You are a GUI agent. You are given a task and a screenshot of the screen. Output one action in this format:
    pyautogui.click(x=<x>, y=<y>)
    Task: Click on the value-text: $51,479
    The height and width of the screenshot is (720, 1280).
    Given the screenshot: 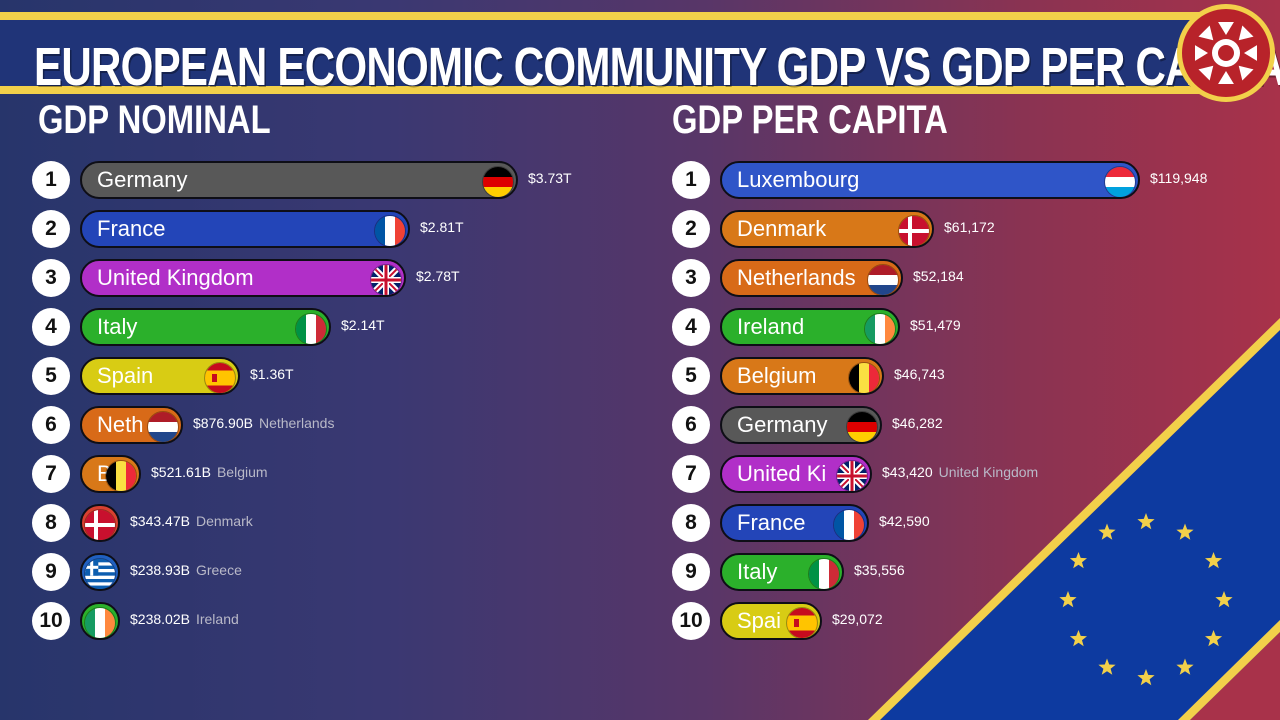 What is the action you would take?
    pyautogui.click(x=935, y=325)
    